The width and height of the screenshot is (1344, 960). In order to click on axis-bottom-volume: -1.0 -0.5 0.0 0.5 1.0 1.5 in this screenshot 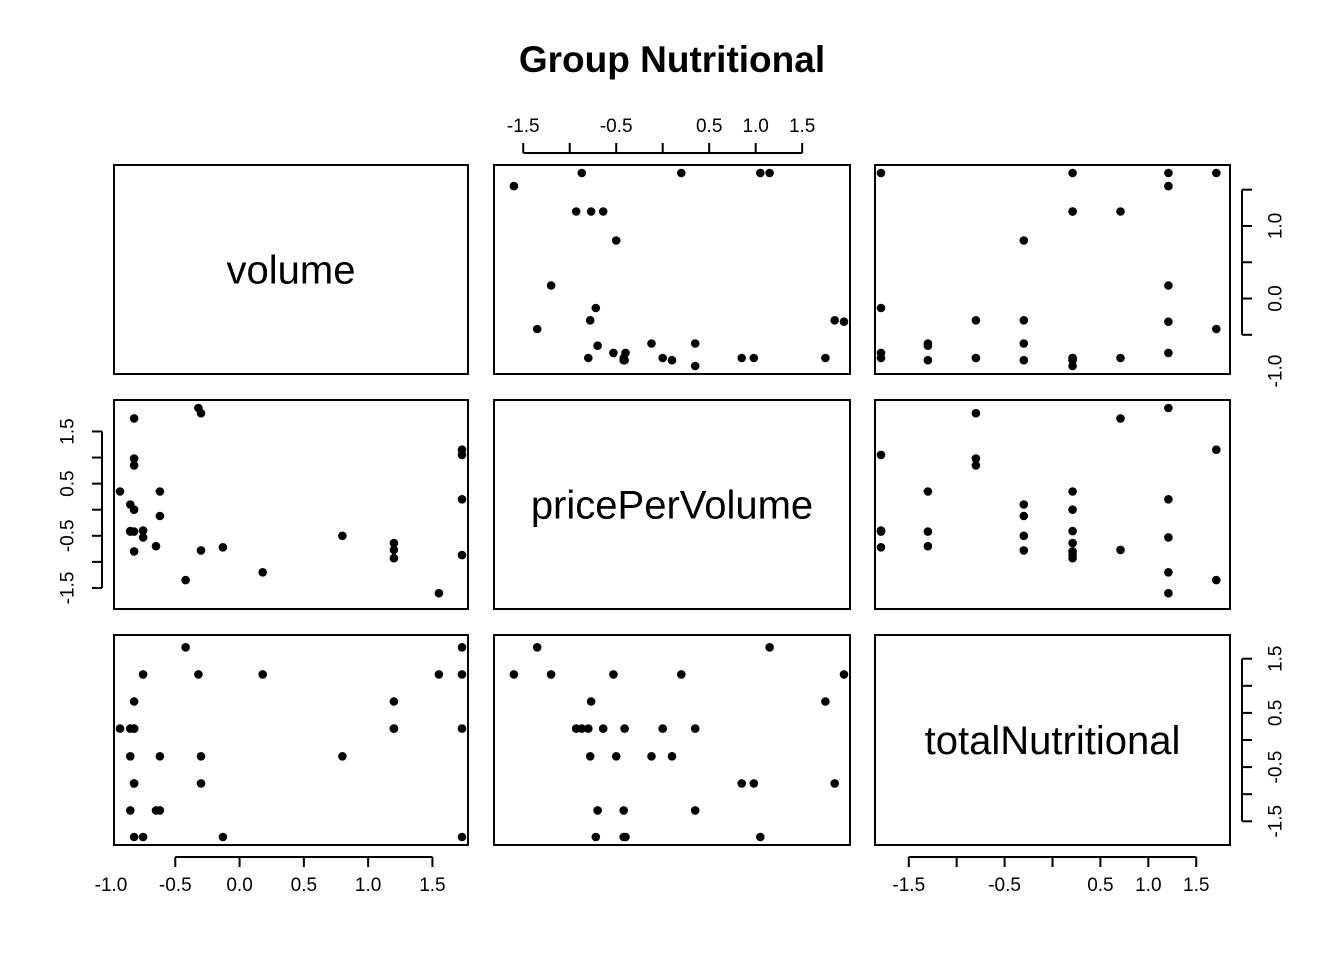, I will do `click(270, 876)`.